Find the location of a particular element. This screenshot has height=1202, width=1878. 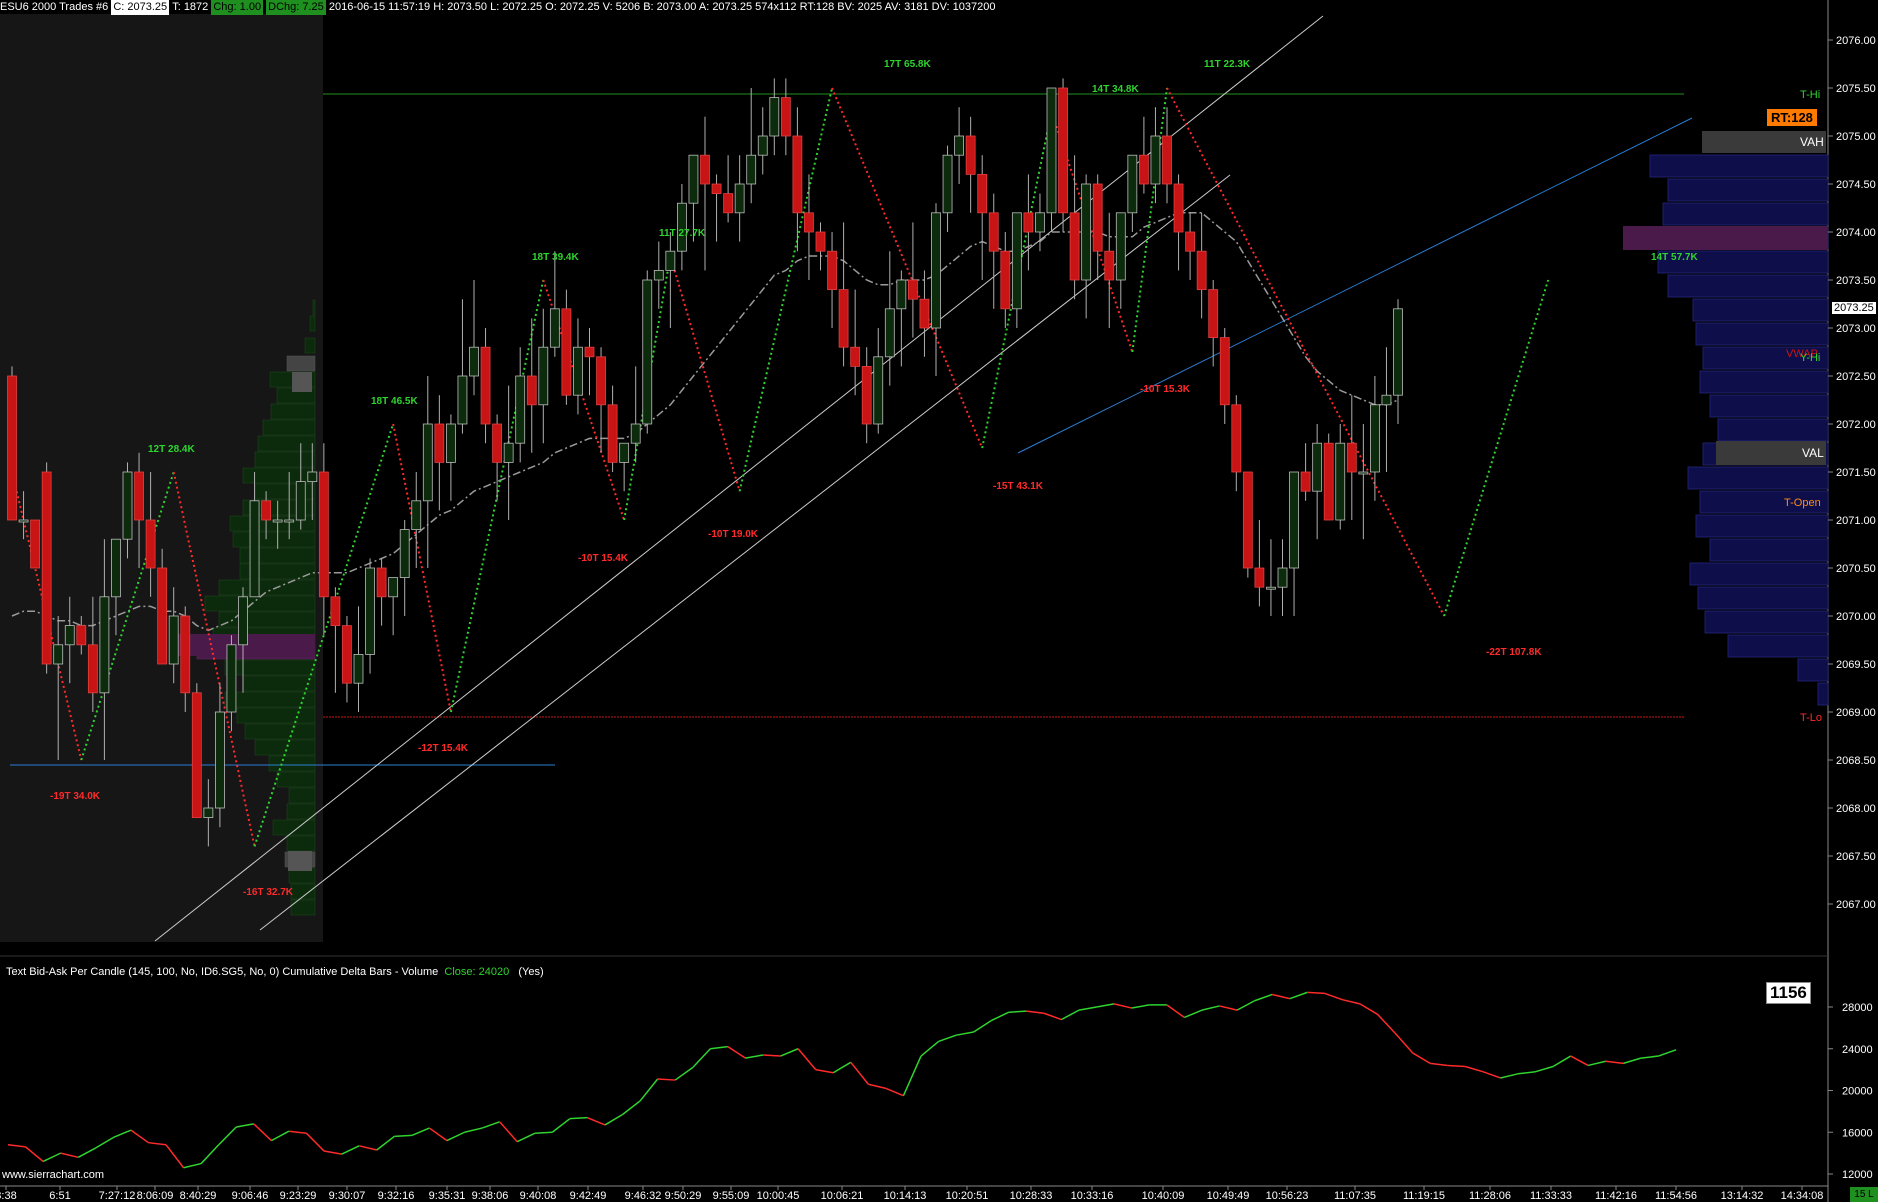

zigzag-label: 11T 22.3K is located at coordinates (1227, 64).